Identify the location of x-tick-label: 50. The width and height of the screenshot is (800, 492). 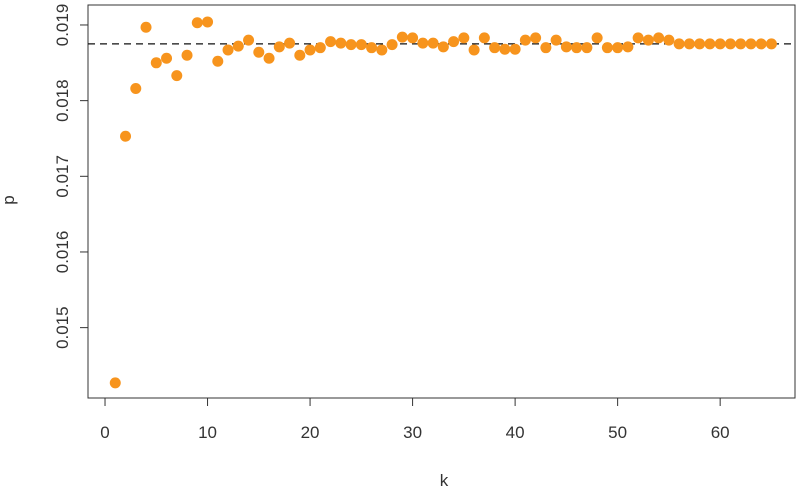
(617, 432).